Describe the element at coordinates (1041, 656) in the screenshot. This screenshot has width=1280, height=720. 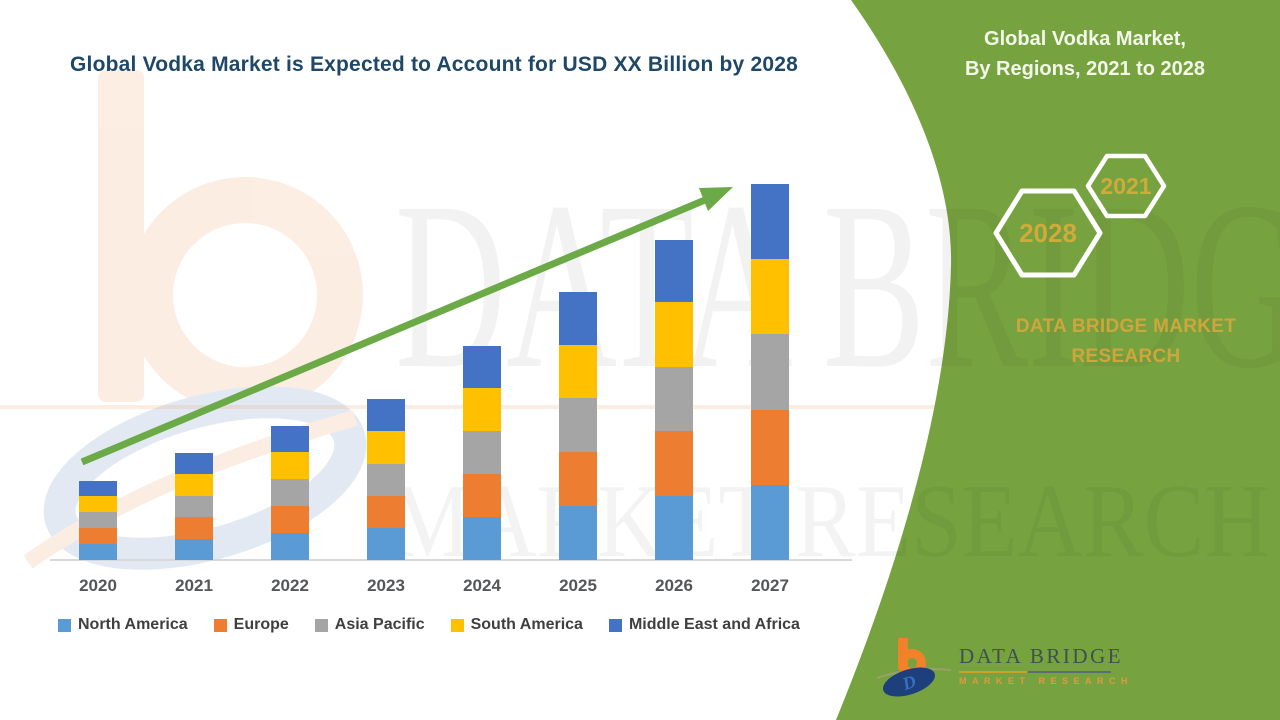
I see `logo-name: DATA BRIDGE` at that location.